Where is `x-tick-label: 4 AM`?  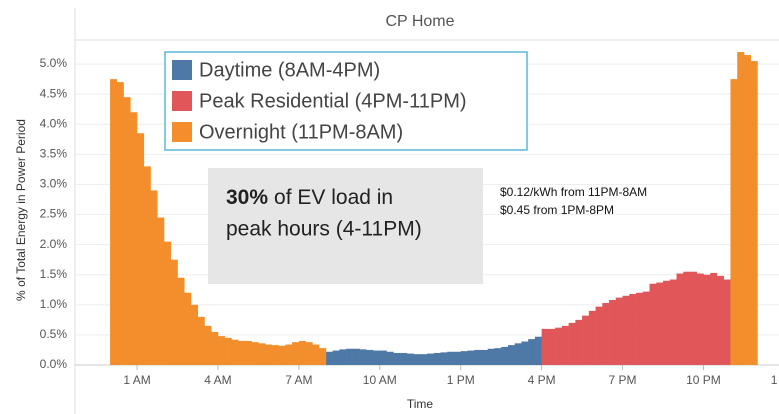 x-tick-label: 4 AM is located at coordinates (217, 380).